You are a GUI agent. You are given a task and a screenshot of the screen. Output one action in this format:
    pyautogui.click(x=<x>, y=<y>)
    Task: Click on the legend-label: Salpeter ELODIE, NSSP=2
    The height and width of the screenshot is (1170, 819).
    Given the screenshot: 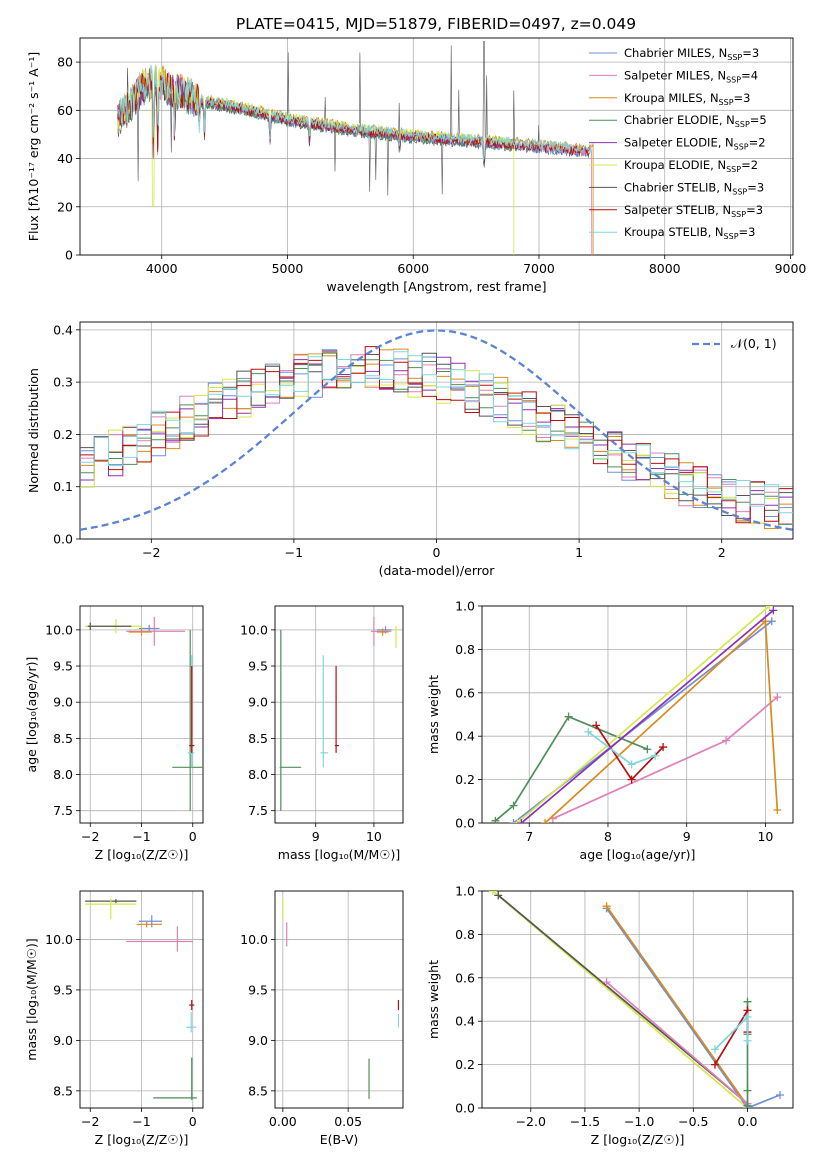 What is the action you would take?
    pyautogui.click(x=695, y=144)
    